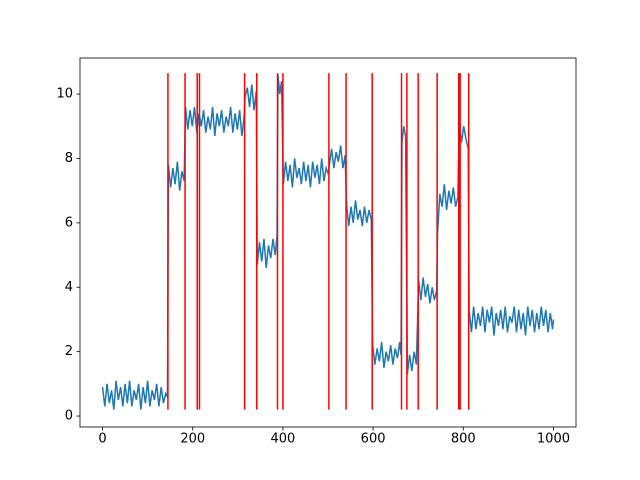  Describe the element at coordinates (69, 351) in the screenshot. I see `y-tick-label: 2` at that location.